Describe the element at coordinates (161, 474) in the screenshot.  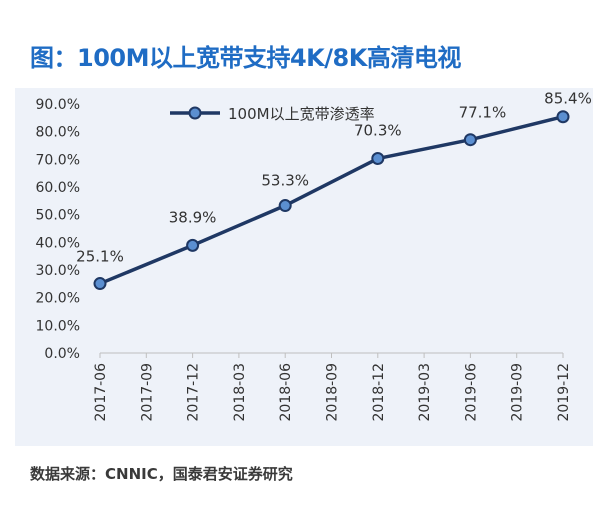
I see `source-note: 数据来源：CNNIC，国泰君安证券研究` at that location.